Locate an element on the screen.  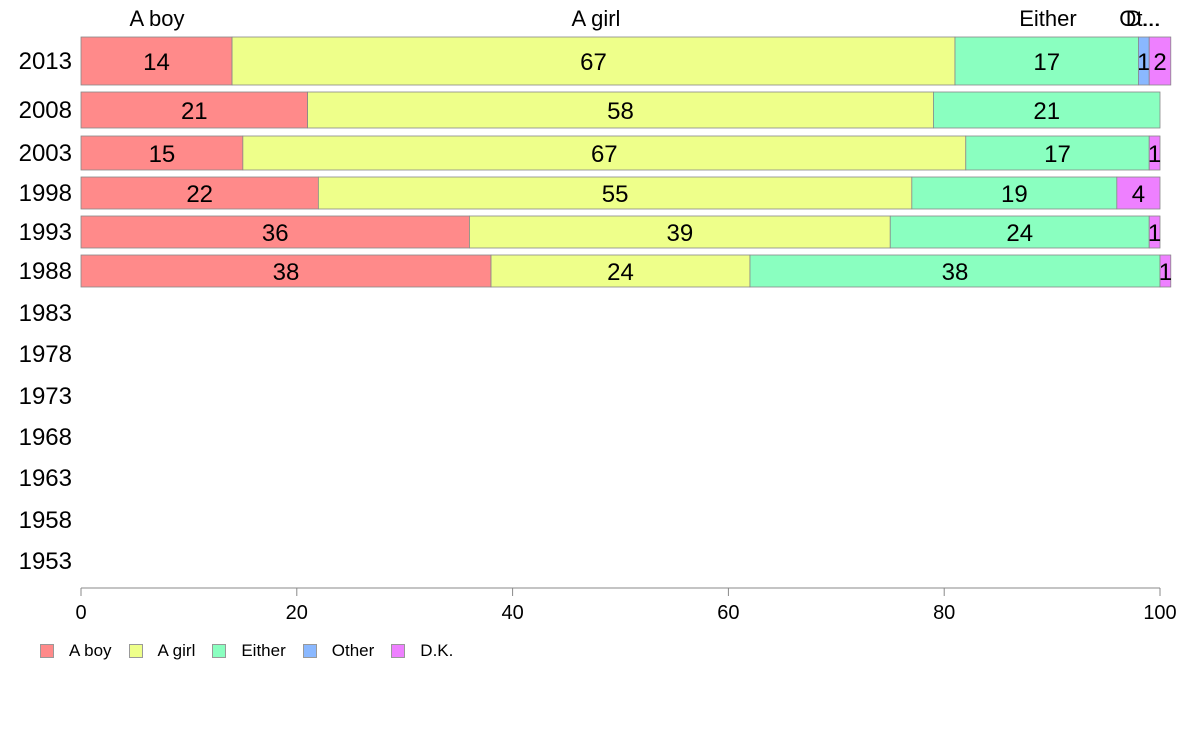
legend-label: D.K. is located at coordinates (437, 650).